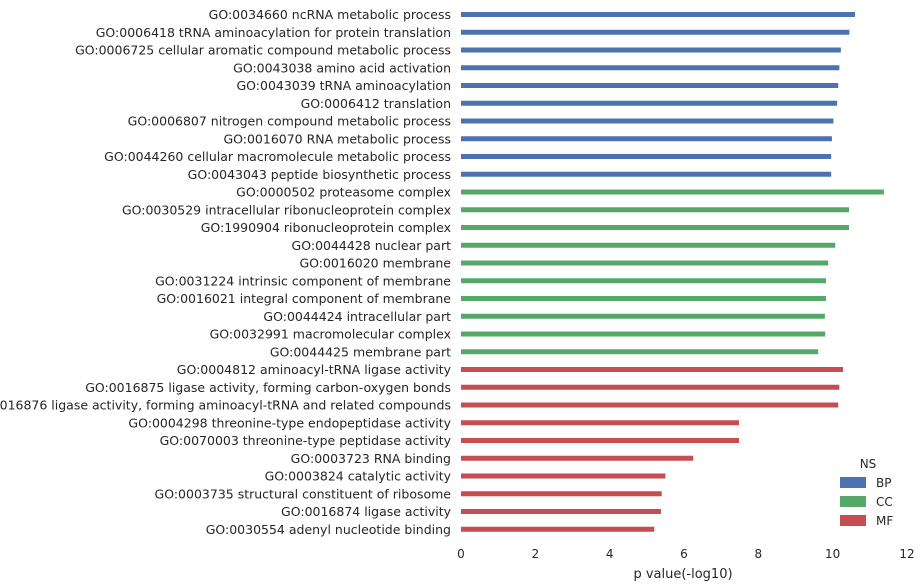  What do you see at coordinates (328, 529) in the screenshot?
I see `category-label: GO:0030554 adenyl nucleotide binding` at bounding box center [328, 529].